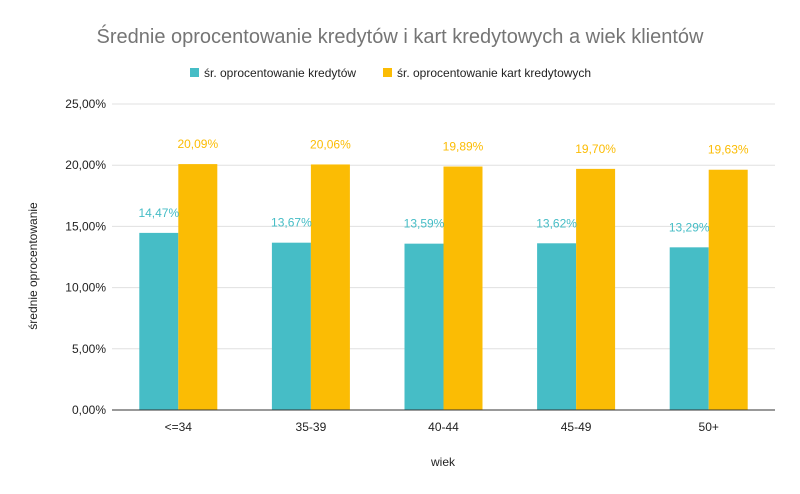  I want to click on x-tick-label: 45-49, so click(576, 427).